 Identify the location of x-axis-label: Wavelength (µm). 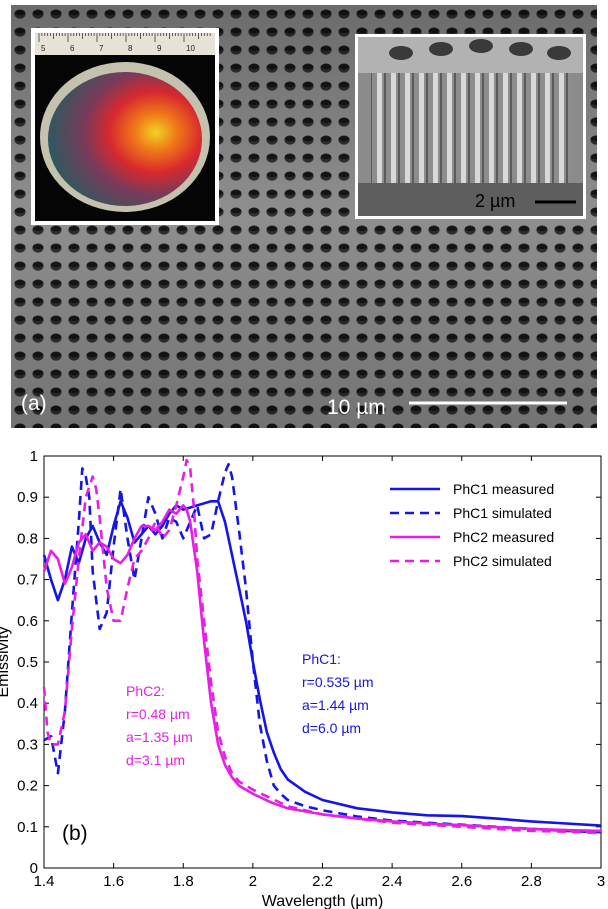
(323, 901).